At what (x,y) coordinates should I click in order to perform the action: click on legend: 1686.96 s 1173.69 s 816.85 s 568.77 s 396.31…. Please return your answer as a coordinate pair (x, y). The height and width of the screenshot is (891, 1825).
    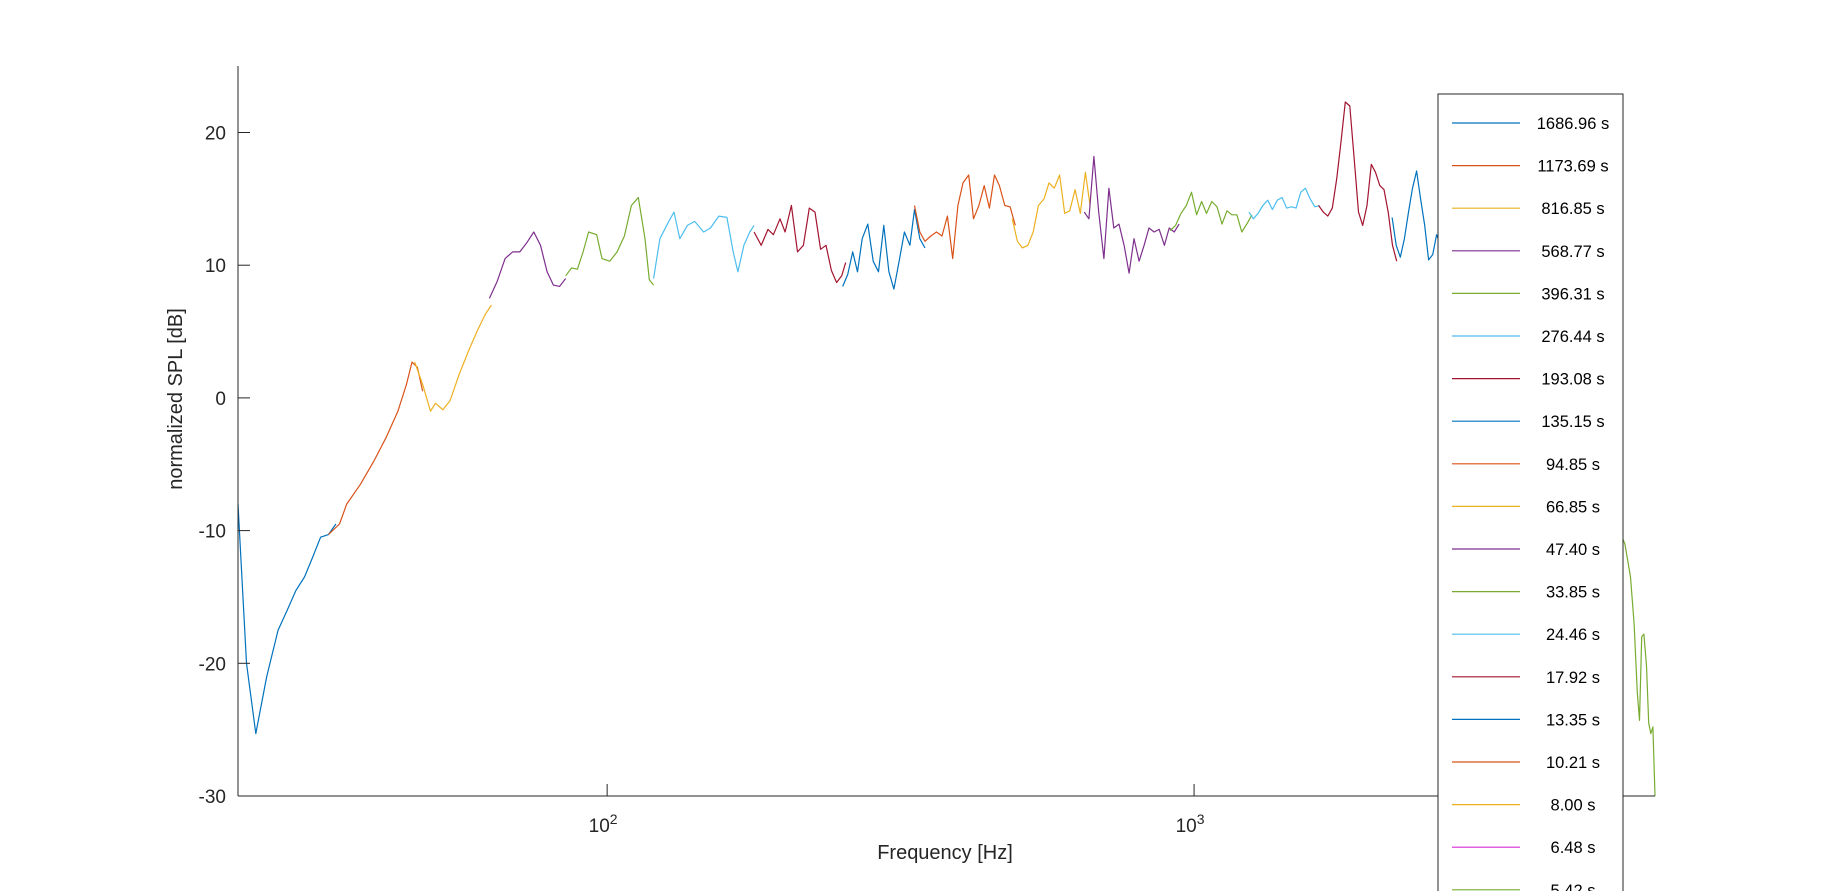
    Looking at the image, I should click on (1530, 492).